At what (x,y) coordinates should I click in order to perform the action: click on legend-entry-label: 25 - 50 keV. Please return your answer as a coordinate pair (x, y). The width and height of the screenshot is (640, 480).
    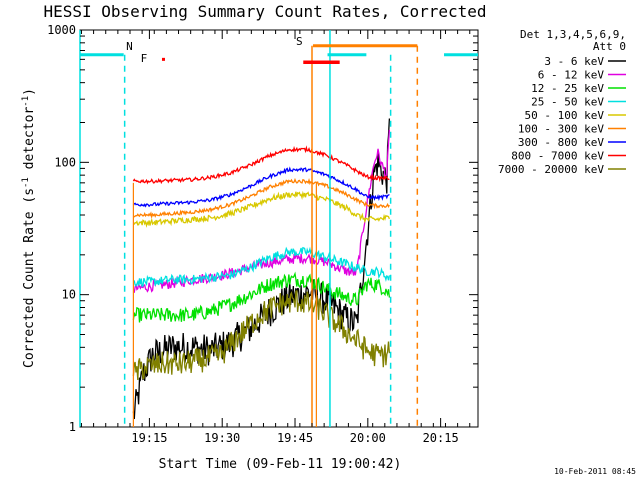
    Looking at the image, I should click on (567, 102).